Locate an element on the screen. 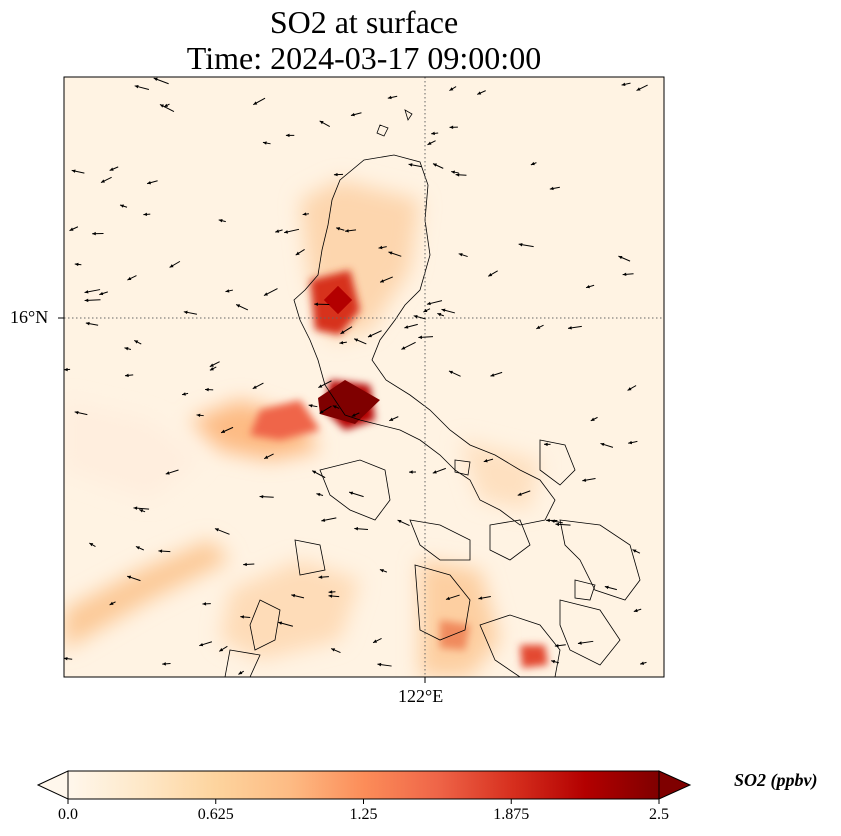  lon-tick-label: 122°E is located at coordinates (421, 696).